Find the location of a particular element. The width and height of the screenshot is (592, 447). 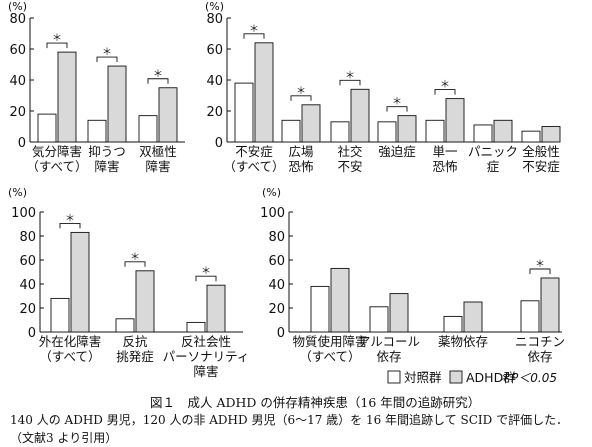

figure-source: （文献3 より引用） is located at coordinates (64, 438).